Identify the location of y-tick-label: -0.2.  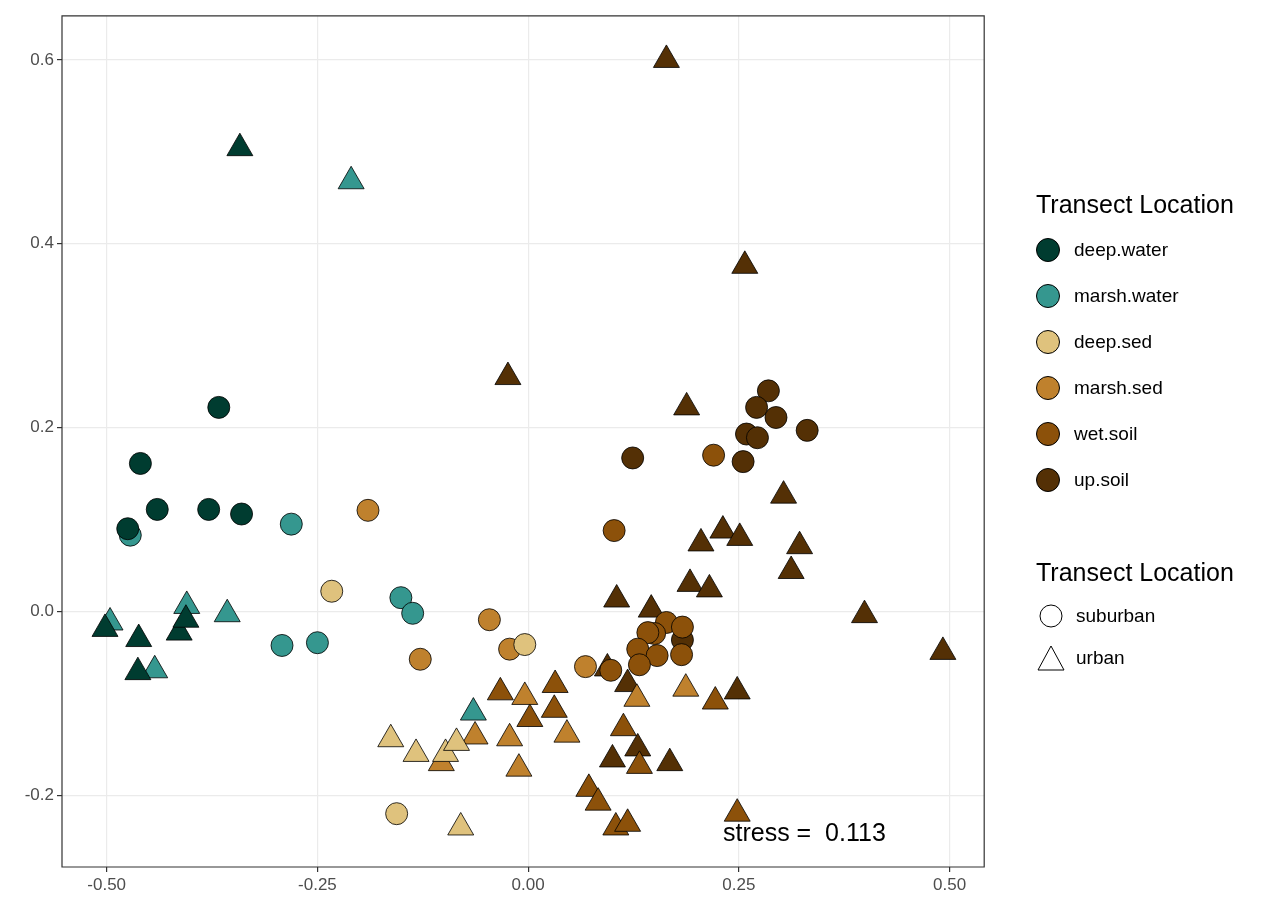
(39, 794).